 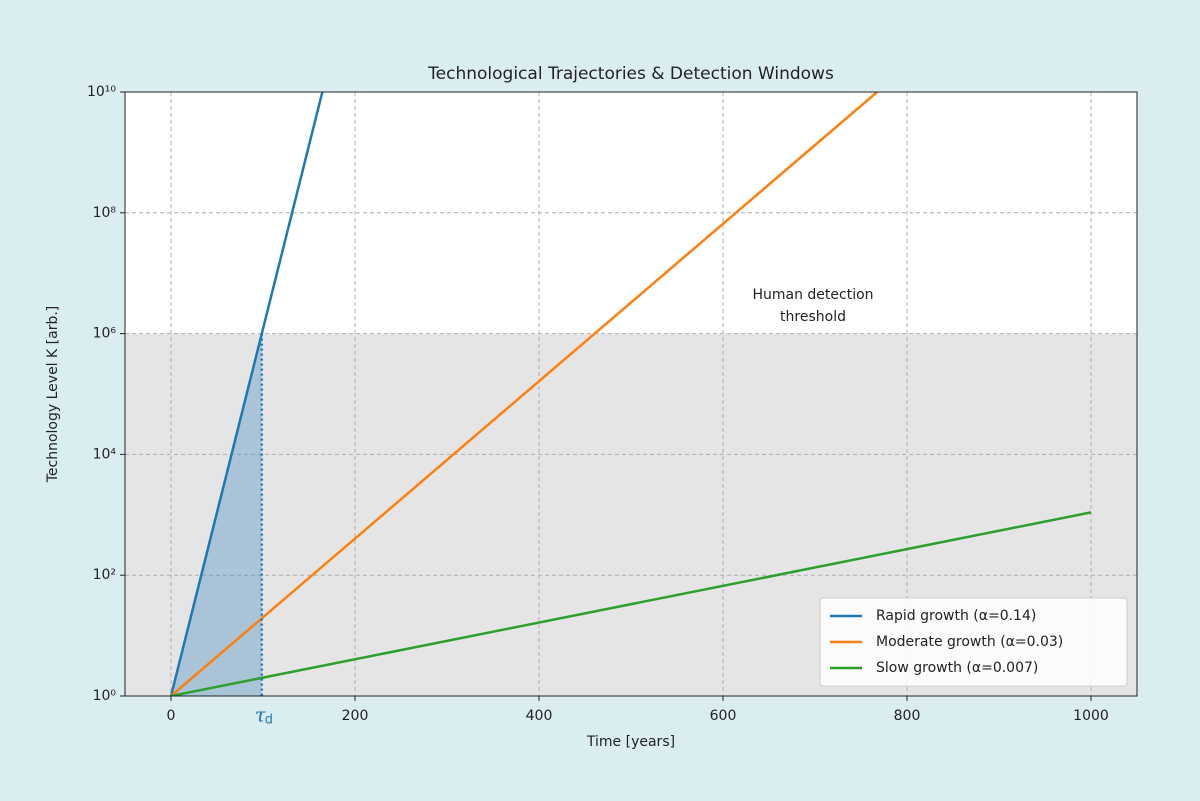 I want to click on legend-box, so click(x=973, y=642).